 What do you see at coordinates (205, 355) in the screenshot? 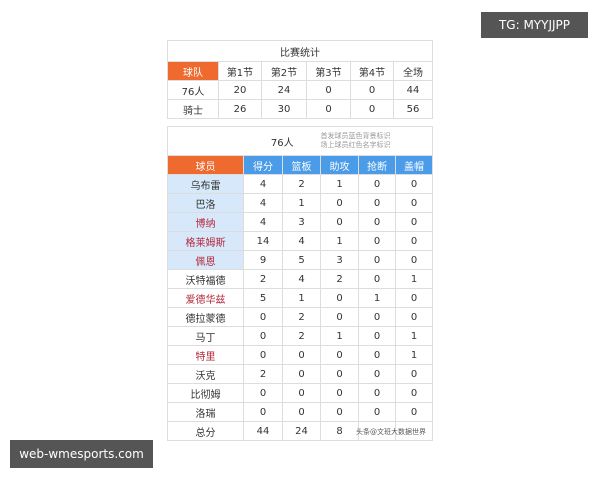
I see `player-name: 特里` at bounding box center [205, 355].